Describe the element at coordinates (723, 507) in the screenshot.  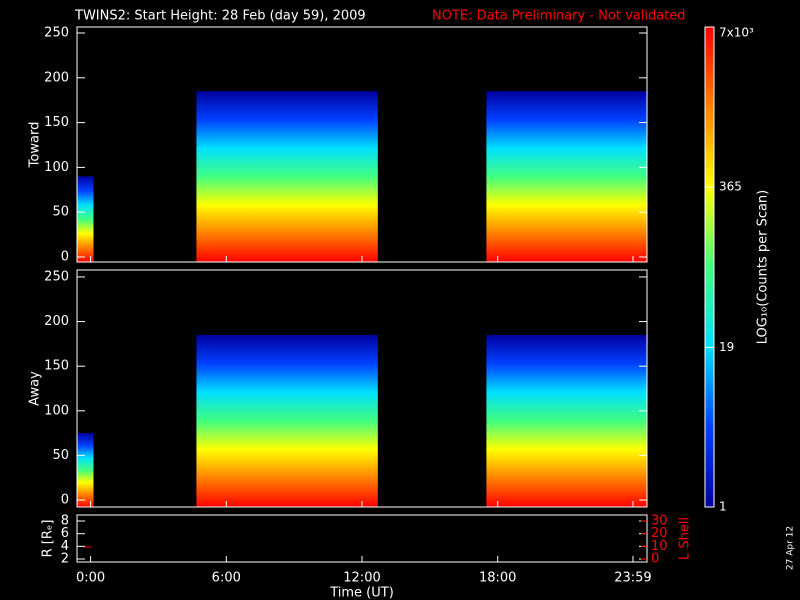
I see `colorbar-tick-label: 1` at that location.